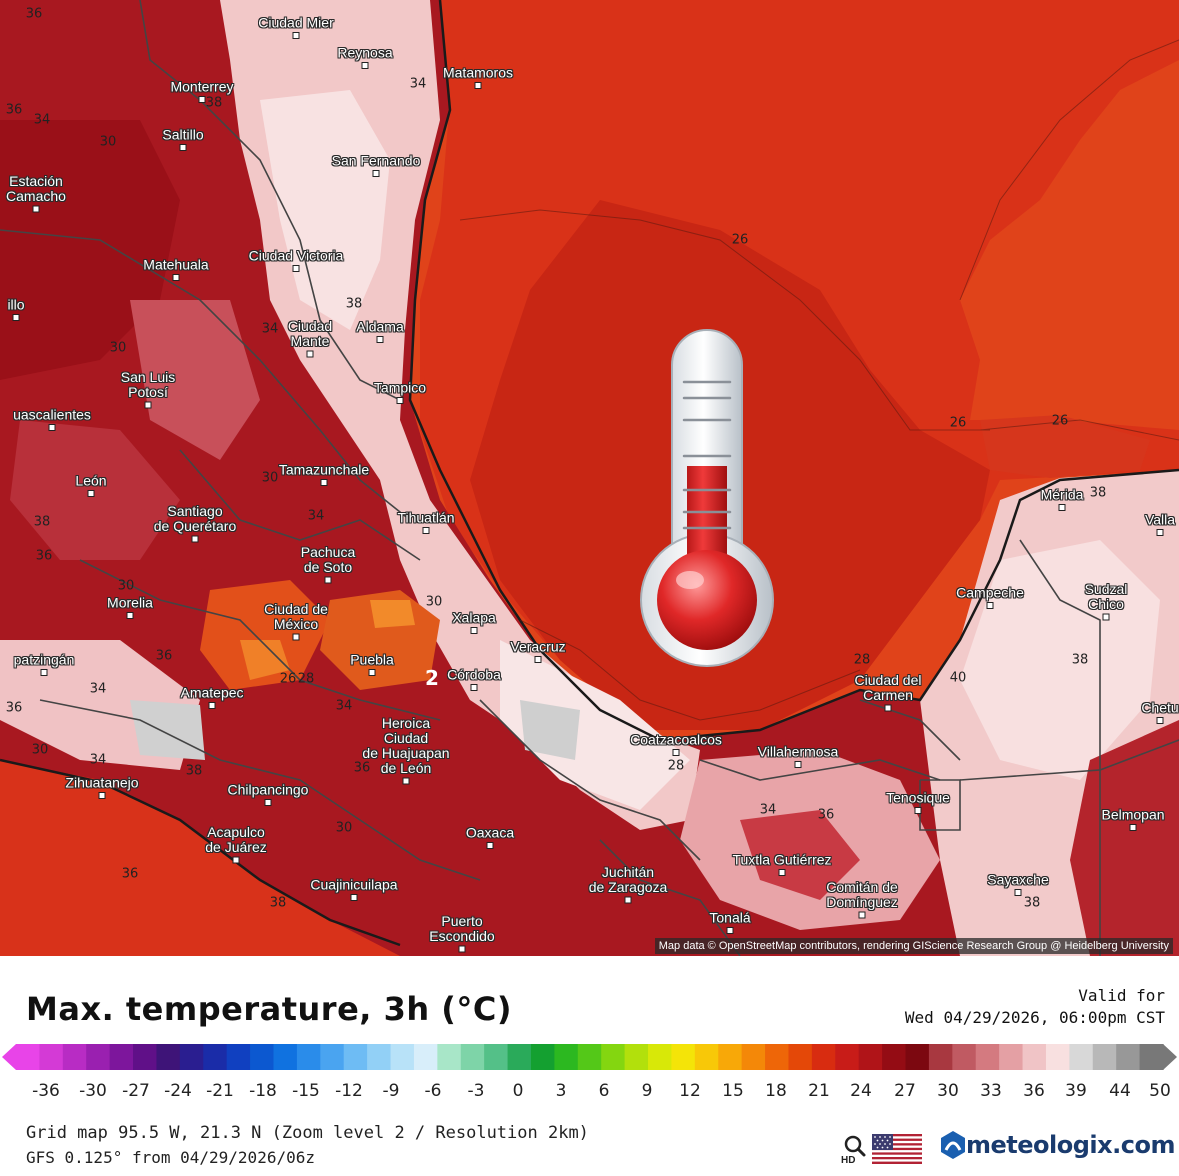 The height and width of the screenshot is (1176, 1179). I want to click on city-label-ciudad-del-carmen: Ciudad del Carmen, so click(888, 687).